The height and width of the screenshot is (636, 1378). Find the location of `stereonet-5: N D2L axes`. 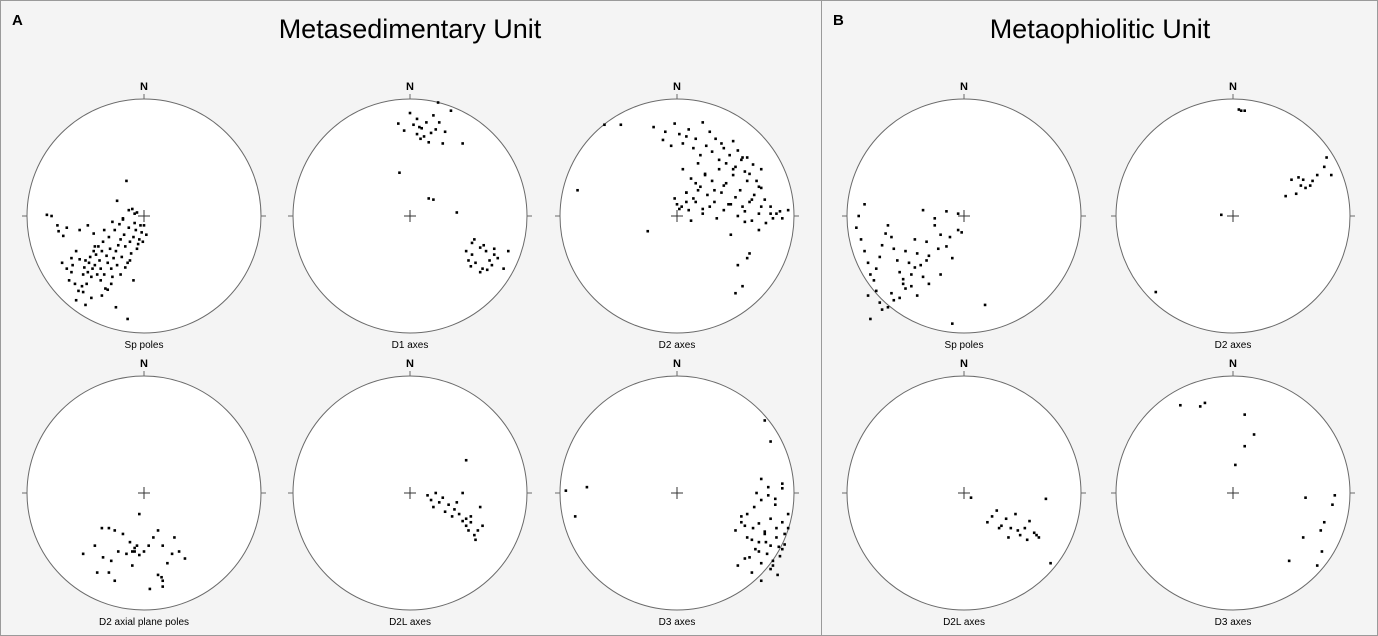

stereonet-5: N D2L axes is located at coordinates (410, 493).